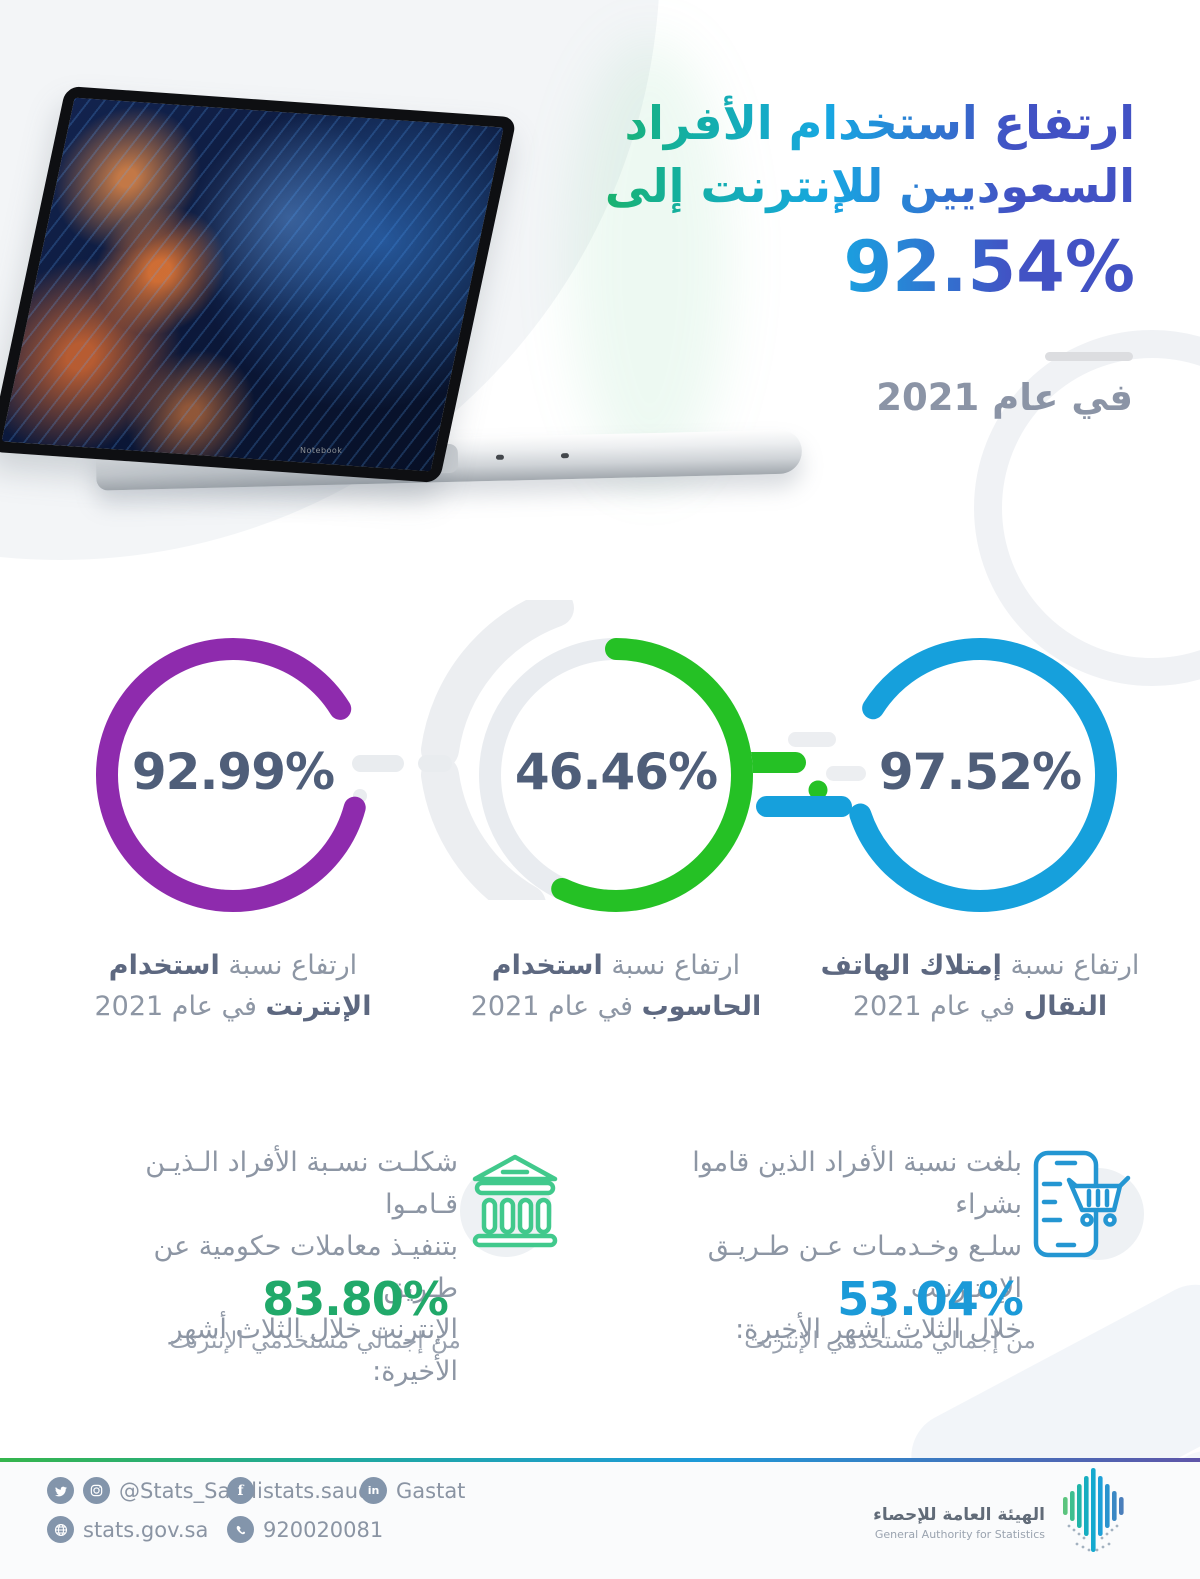 This screenshot has width=1200, height=1579. What do you see at coordinates (318, 1006) in the screenshot?
I see `caption-bold: الإنترنت` at bounding box center [318, 1006].